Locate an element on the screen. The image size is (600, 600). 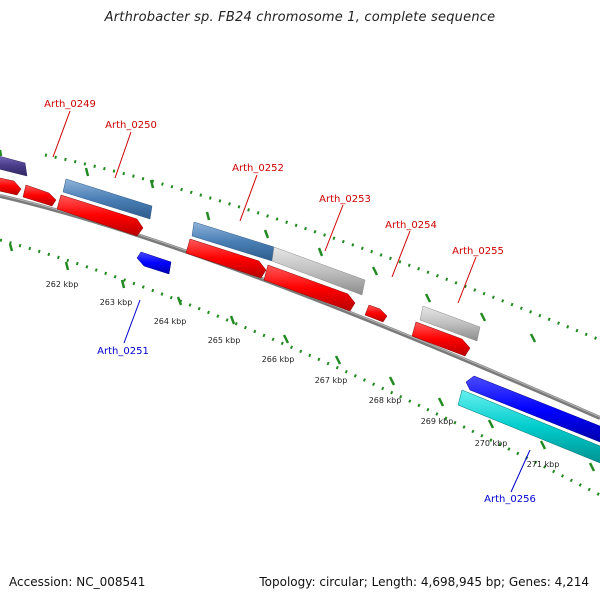
scale-label: 269 kbp is located at coordinates (437, 421).